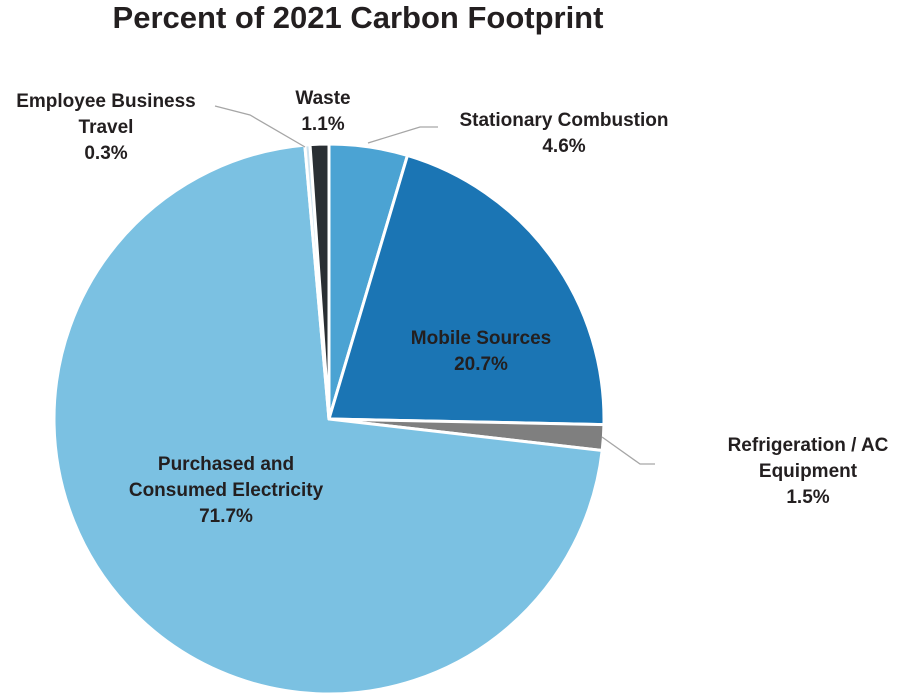 The image size is (912, 696). What do you see at coordinates (260, 126) in the screenshot?
I see `leader-line-employee-travel` at bounding box center [260, 126].